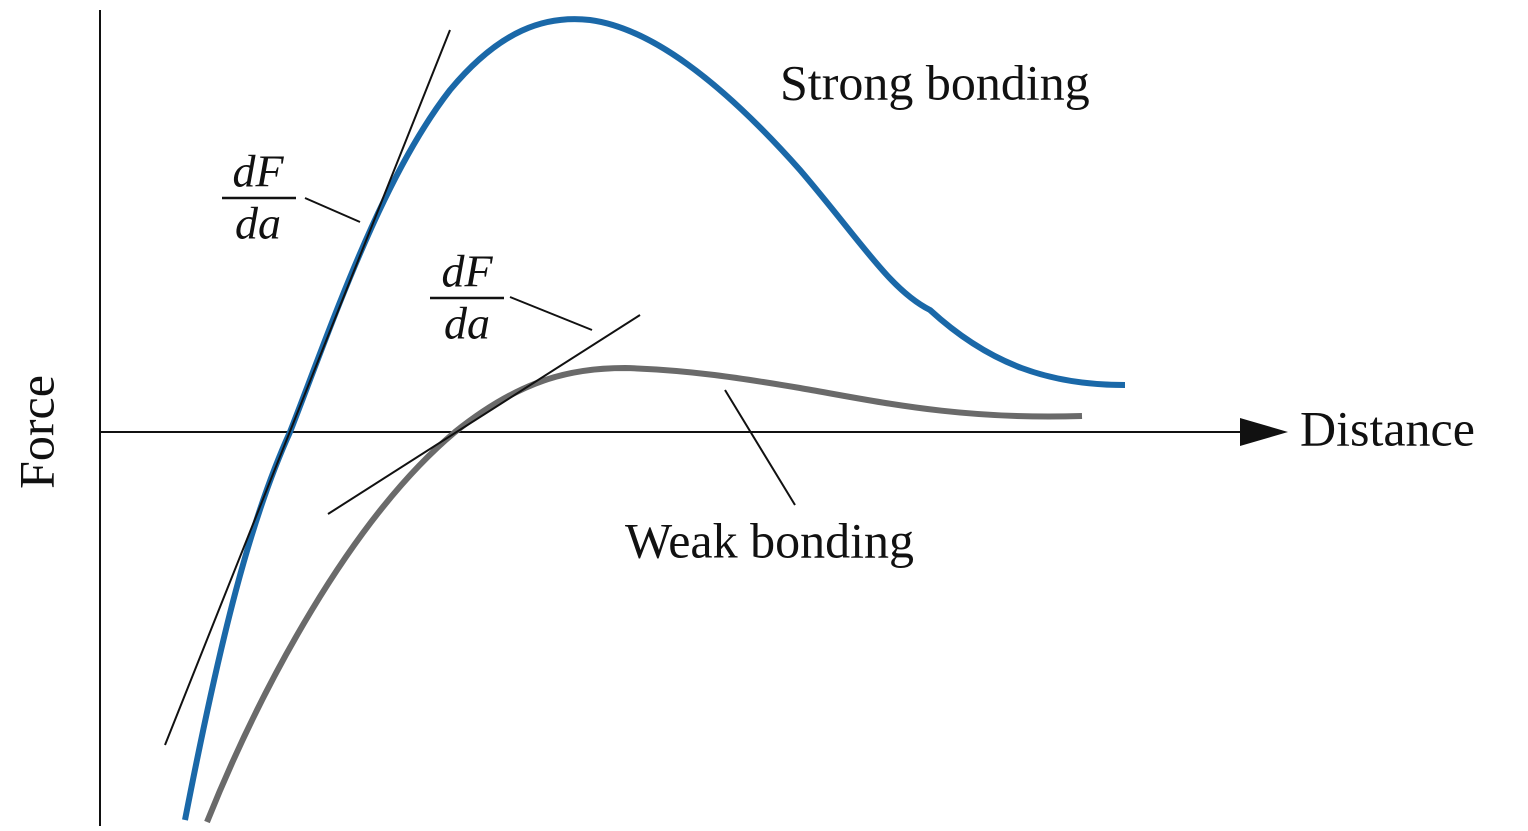  What do you see at coordinates (36, 432) in the screenshot?
I see `y-axis-label: Force` at bounding box center [36, 432].